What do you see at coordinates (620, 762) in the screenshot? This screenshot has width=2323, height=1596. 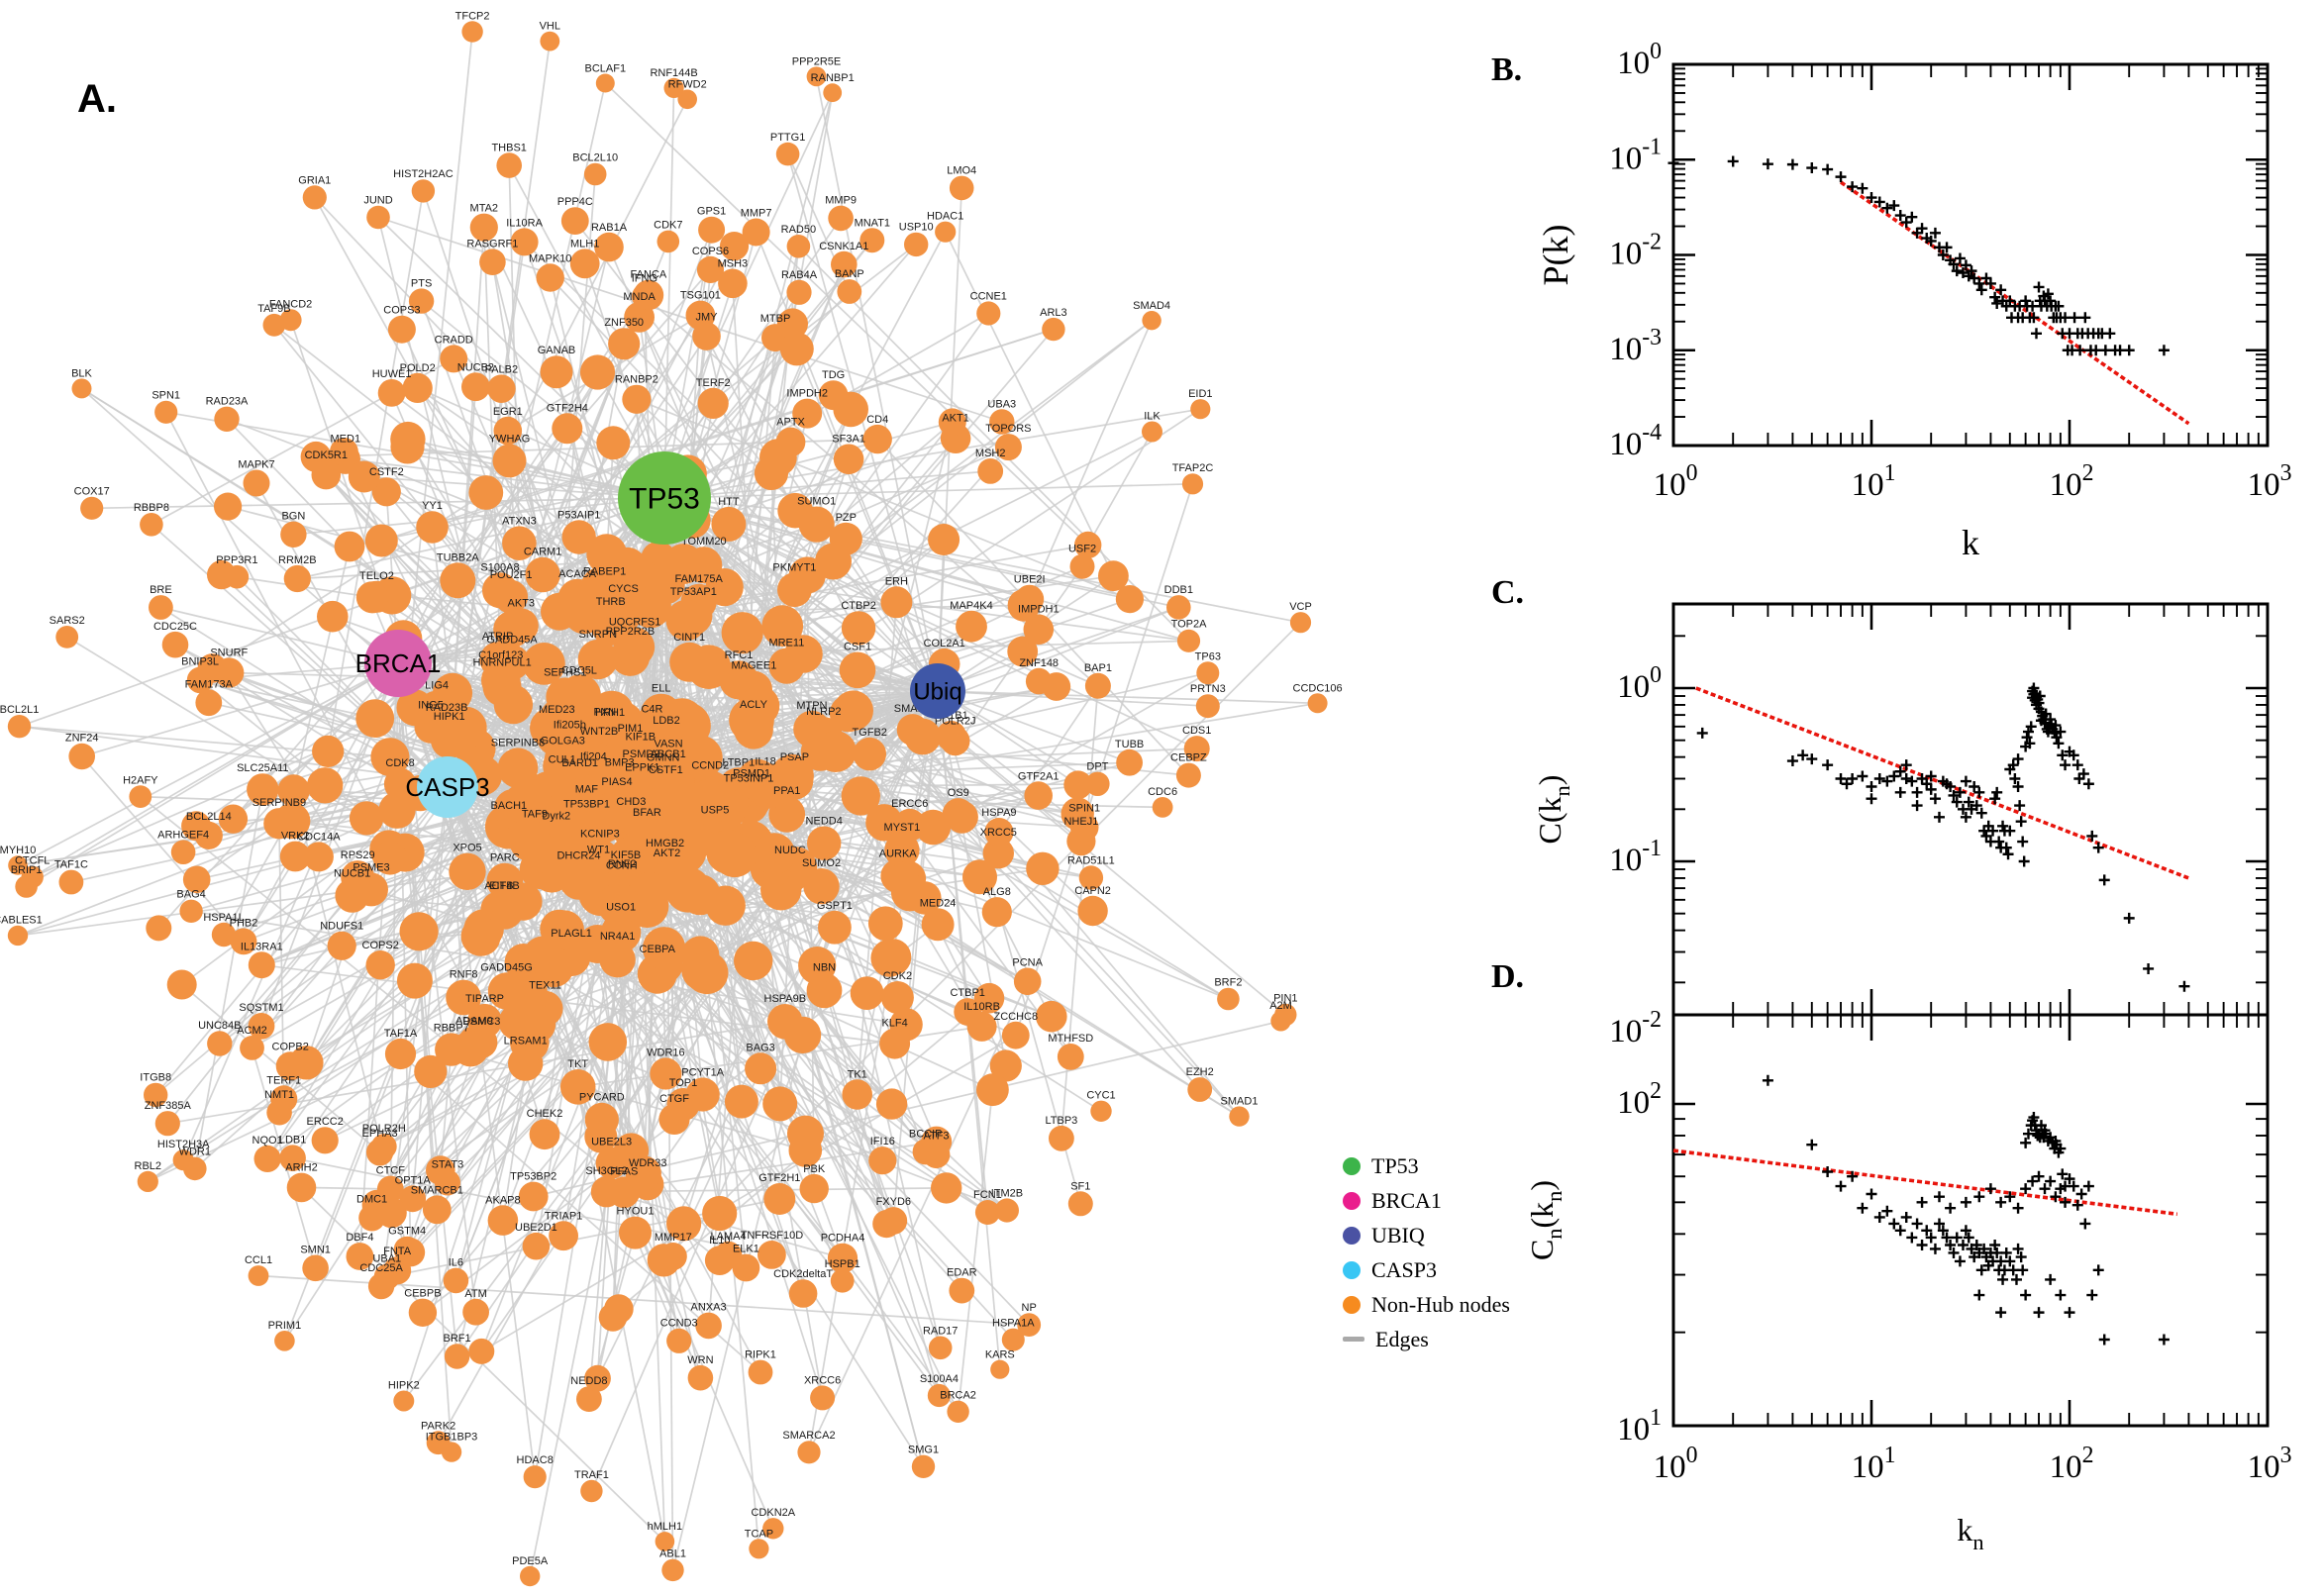 I see `network-node-label: BMP3` at bounding box center [620, 762].